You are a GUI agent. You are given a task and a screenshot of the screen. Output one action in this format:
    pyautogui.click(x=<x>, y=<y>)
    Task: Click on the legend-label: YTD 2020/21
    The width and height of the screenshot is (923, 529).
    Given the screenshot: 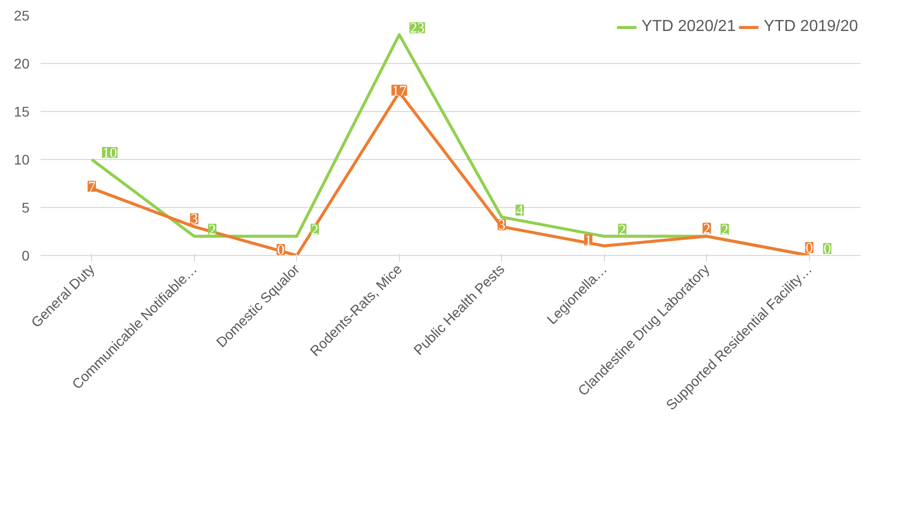 What is the action you would take?
    pyautogui.click(x=688, y=27)
    